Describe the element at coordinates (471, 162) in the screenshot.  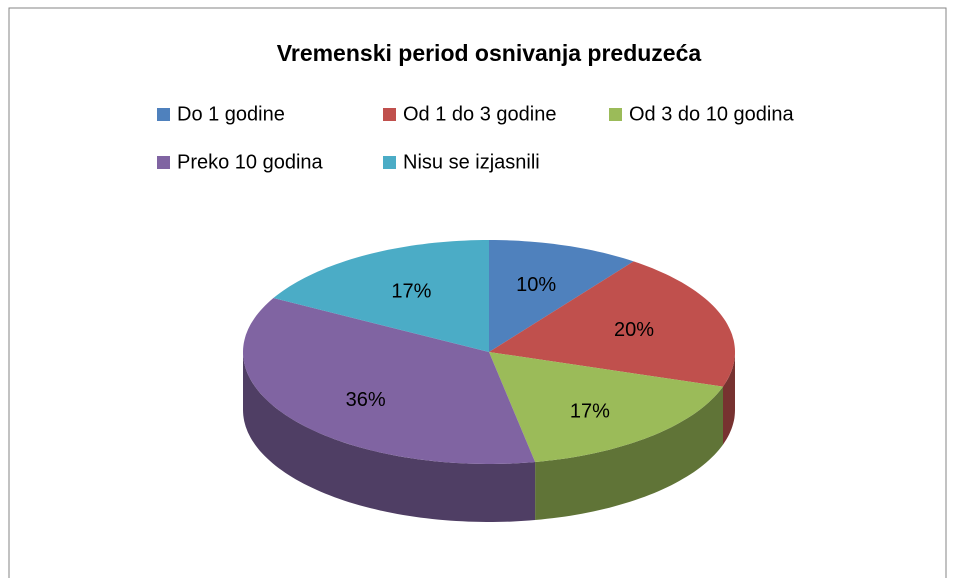
I see `legend-label: Nisu se izjasnili` at that location.